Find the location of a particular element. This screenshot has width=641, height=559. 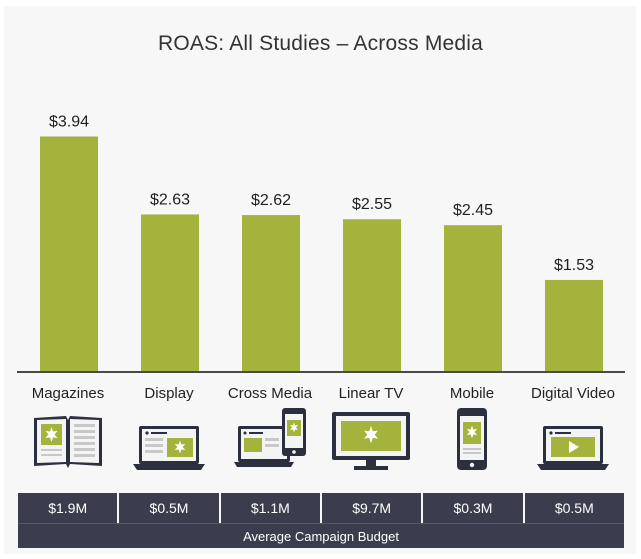

value-label-linear-tv: $2.55 is located at coordinates (372, 204).